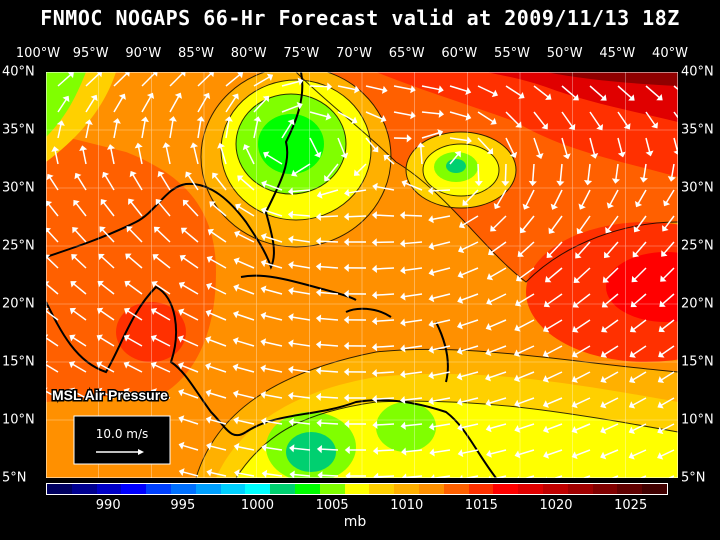 The height and width of the screenshot is (540, 720). Describe the element at coordinates (18, 188) in the screenshot. I see `latitude-label: 30°N` at that location.